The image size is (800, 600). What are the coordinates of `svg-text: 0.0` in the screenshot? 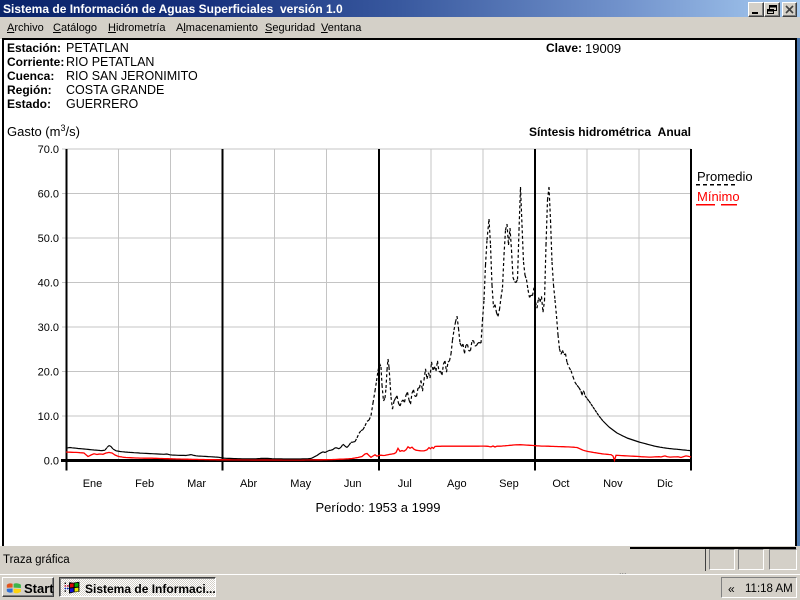 It's located at (51, 462).